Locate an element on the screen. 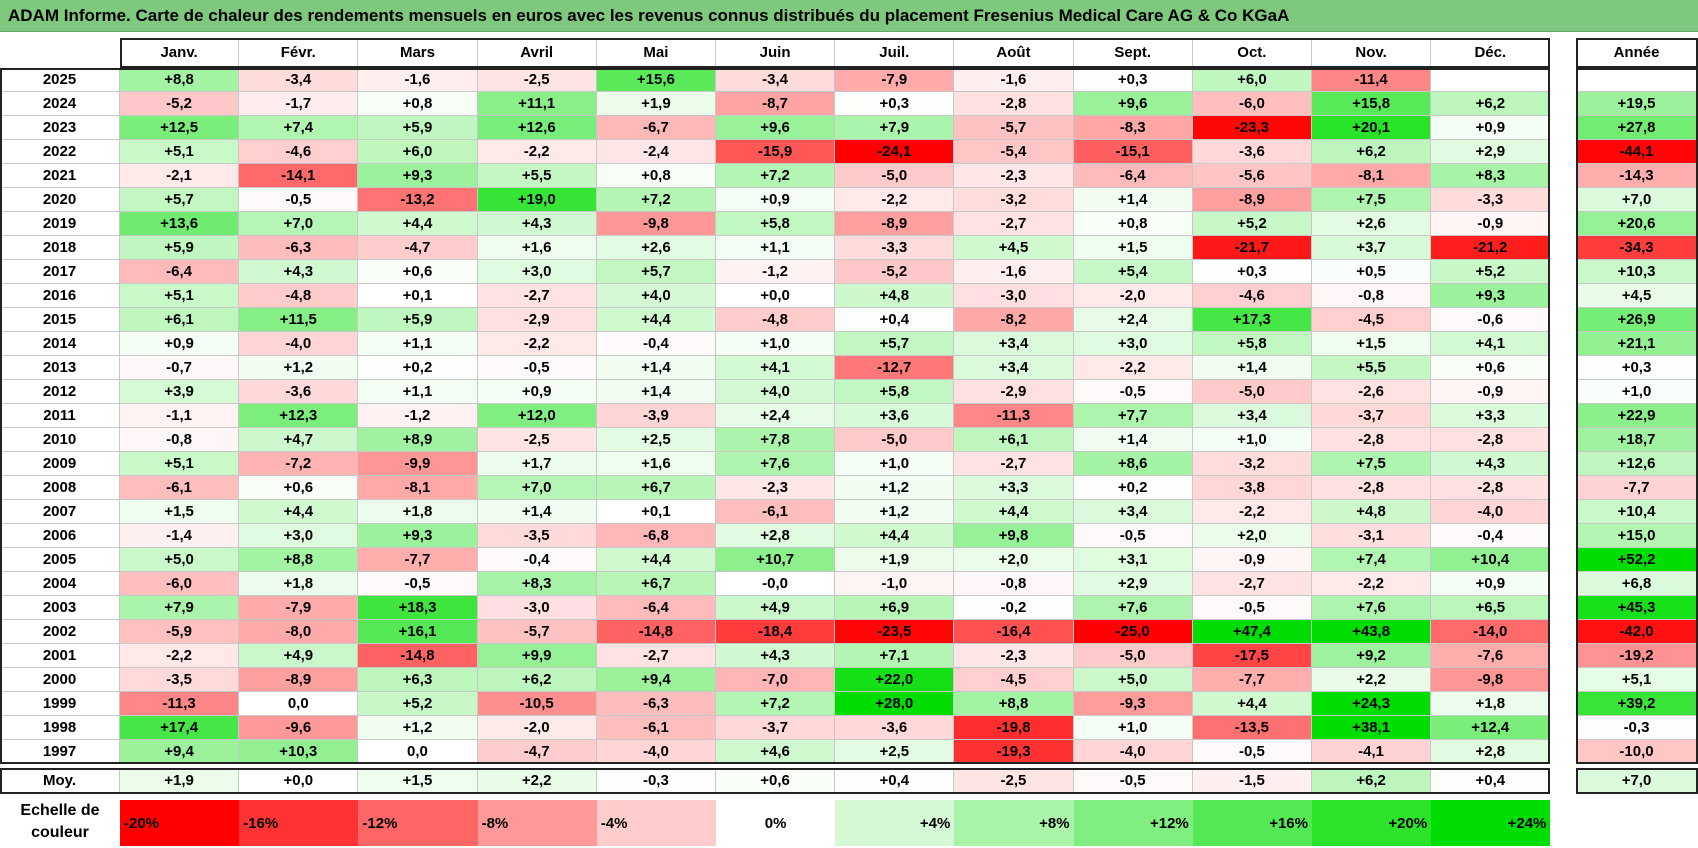 This screenshot has width=1698, height=848. heatmap-cell: -15,9 is located at coordinates (776, 152).